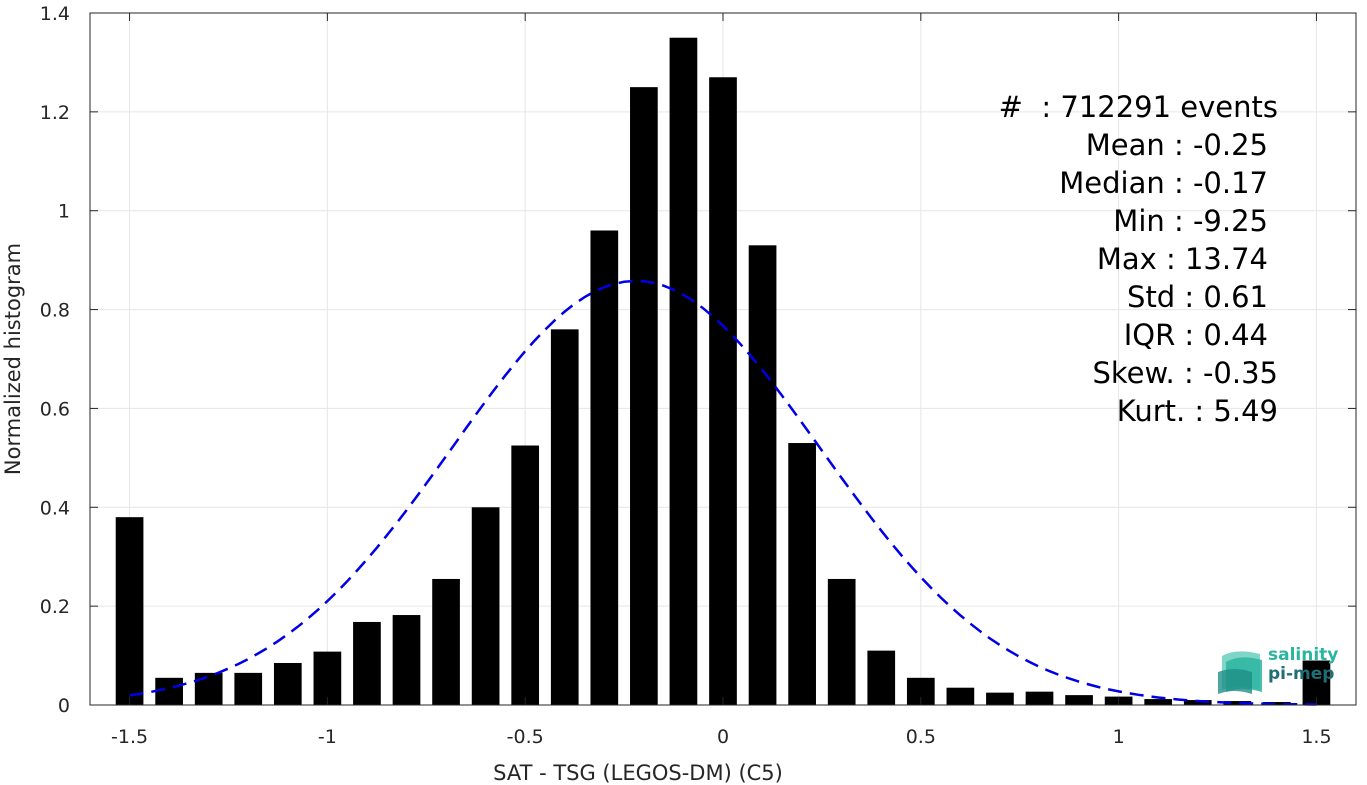  Describe the element at coordinates (64, 706) in the screenshot. I see `y-tick-label: 0` at that location.